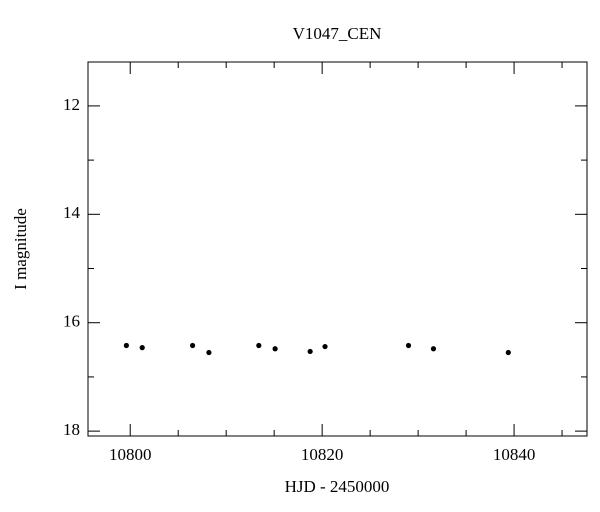 The image size is (600, 512). I want to click on x-tick-label: 10800, so click(130, 454).